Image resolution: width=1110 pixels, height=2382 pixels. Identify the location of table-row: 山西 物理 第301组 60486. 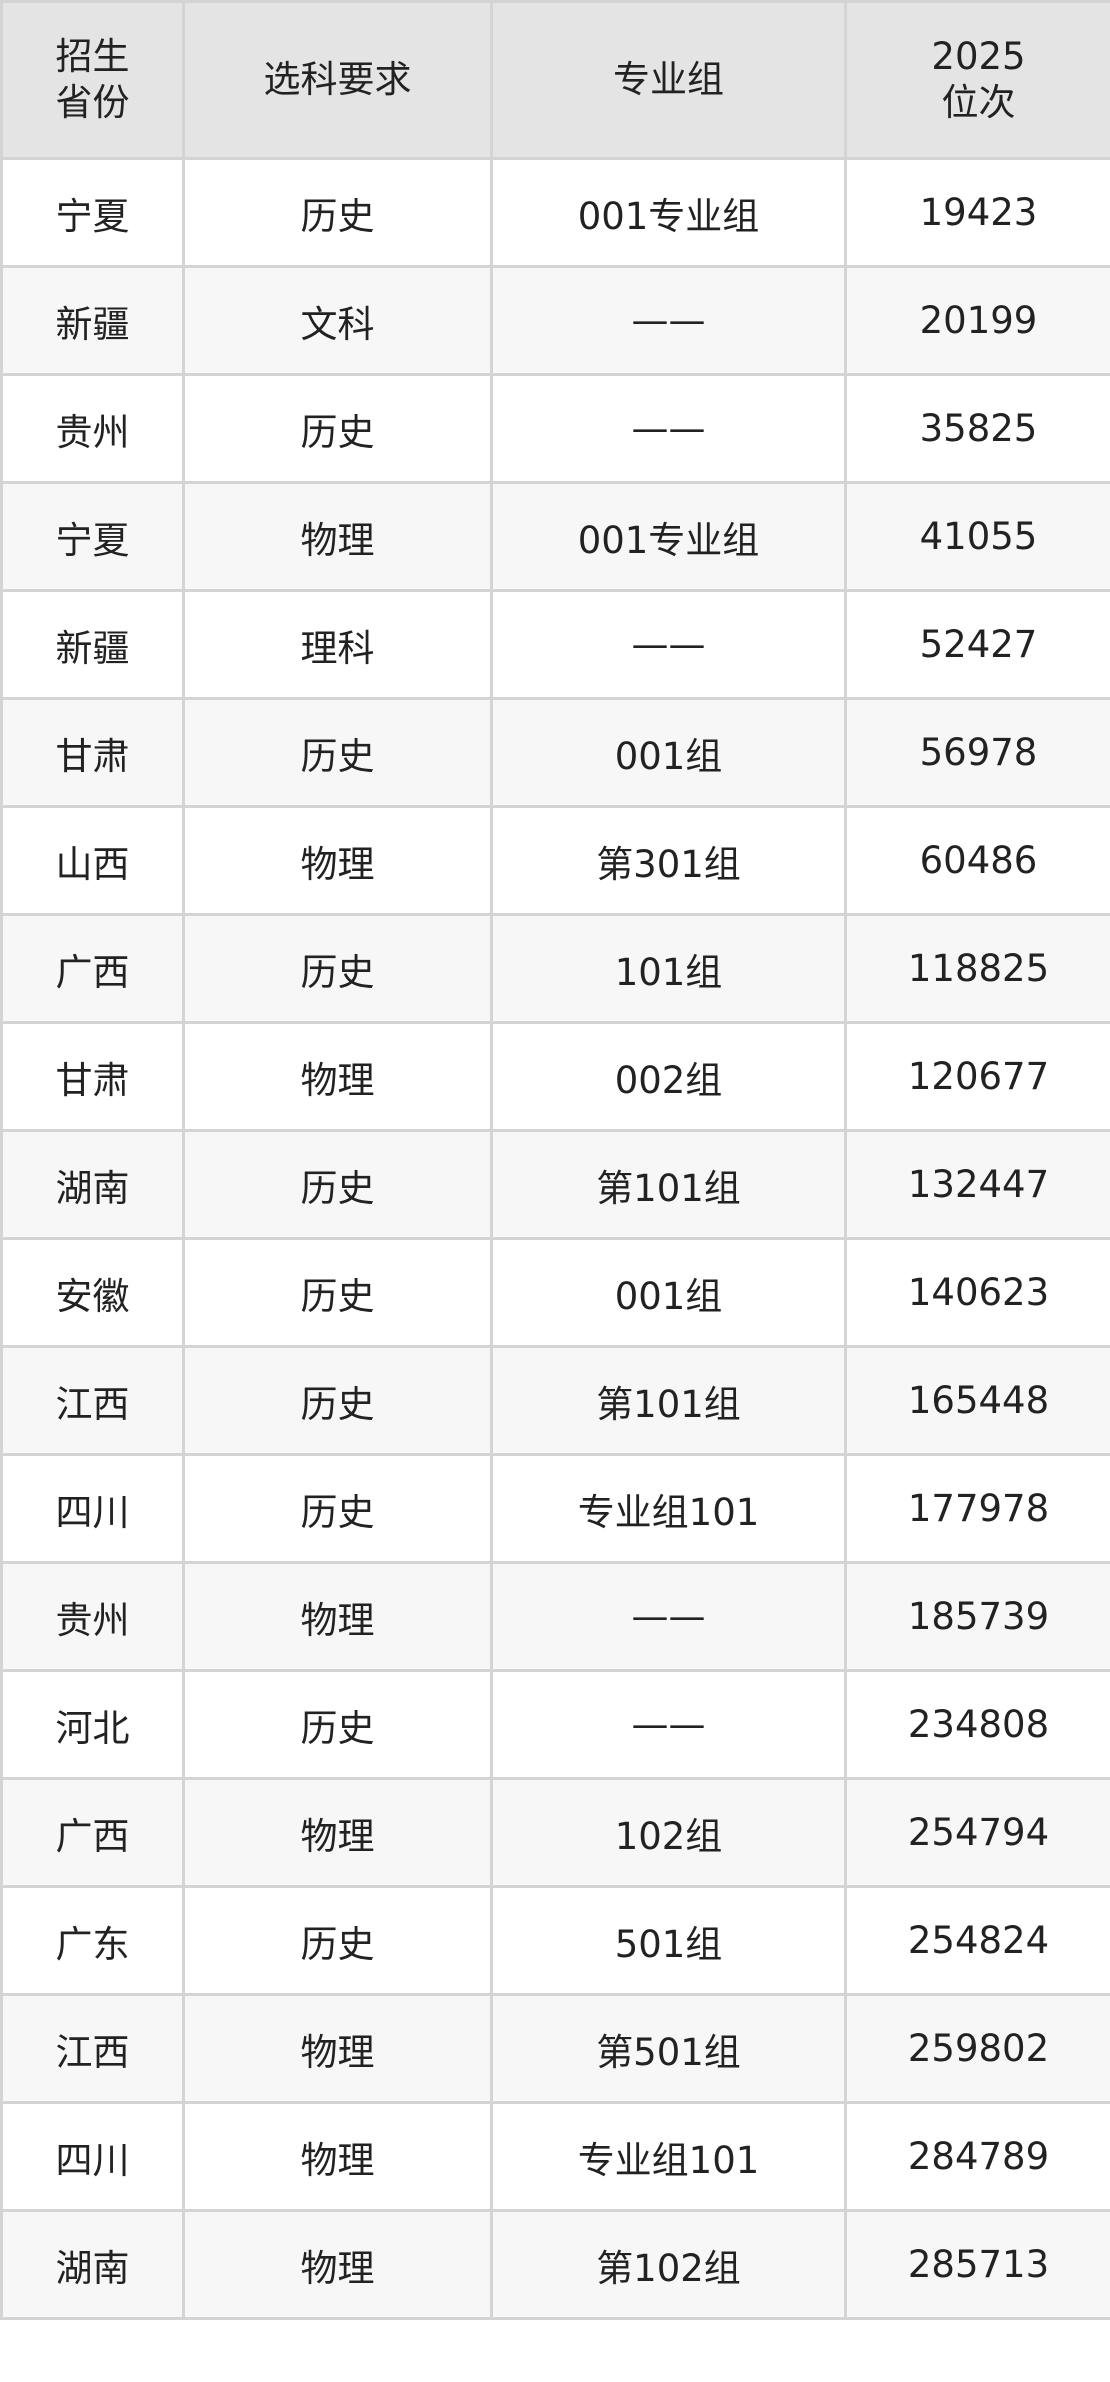
(555, 860).